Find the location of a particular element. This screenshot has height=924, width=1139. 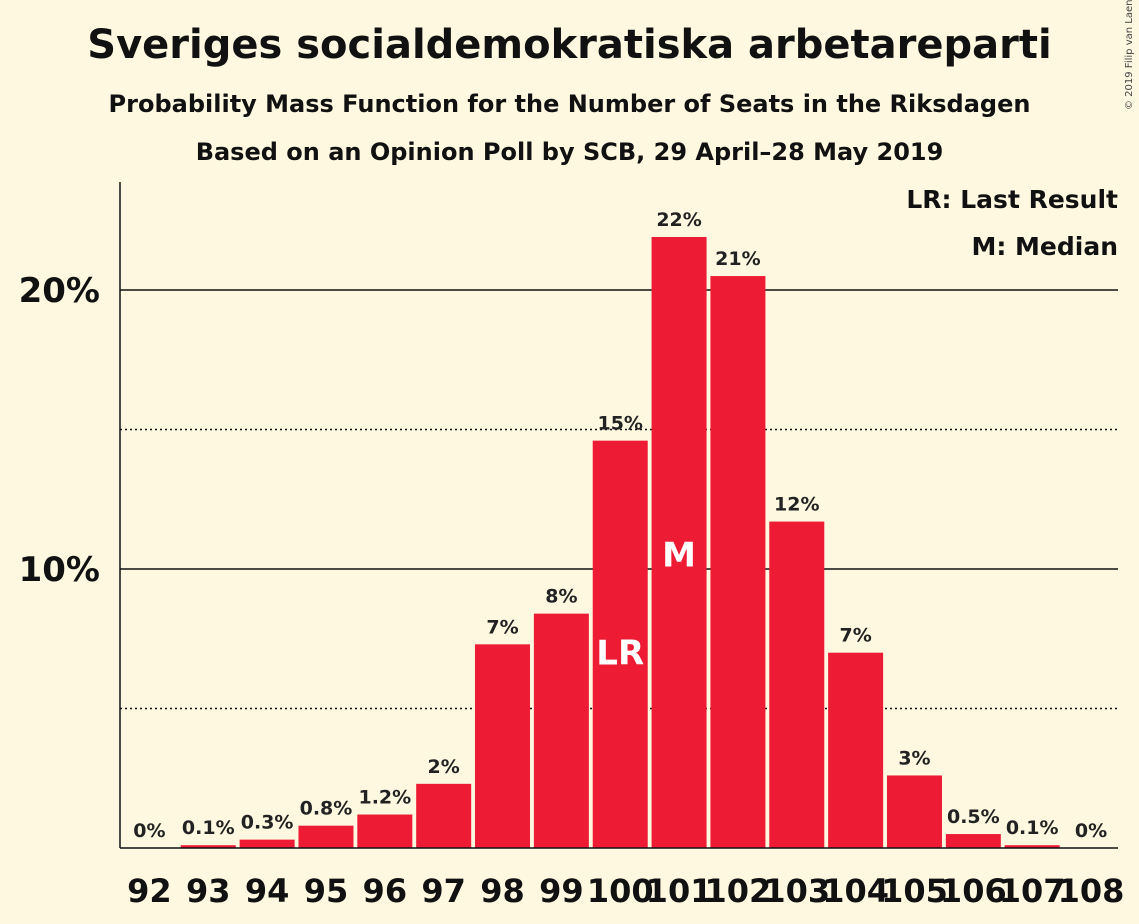

x-tick-label-93: 93 is located at coordinates (208, 891).